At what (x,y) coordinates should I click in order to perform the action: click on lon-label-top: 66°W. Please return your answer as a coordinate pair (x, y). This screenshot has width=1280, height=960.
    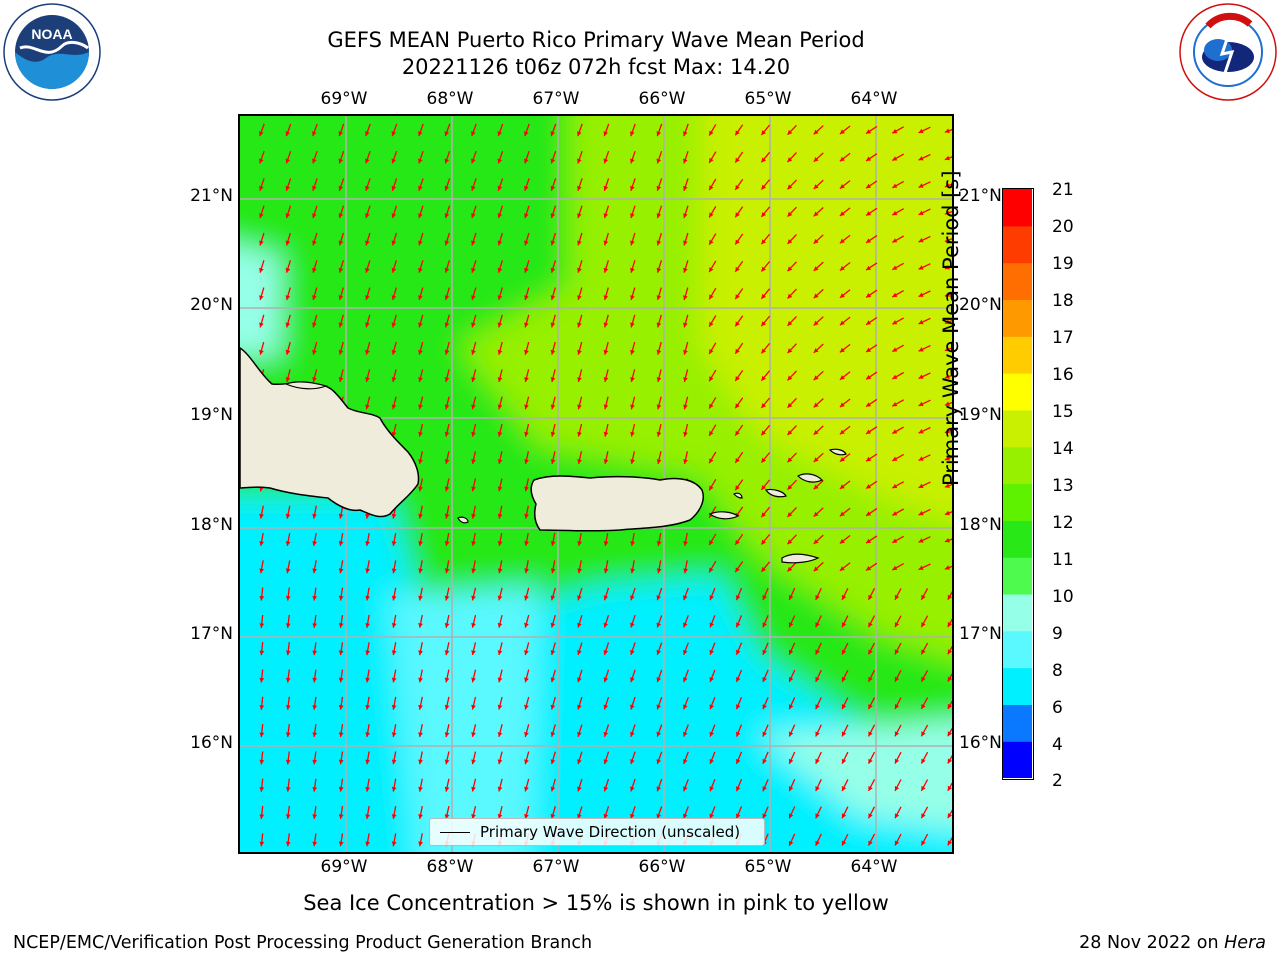
    Looking at the image, I should click on (662, 99).